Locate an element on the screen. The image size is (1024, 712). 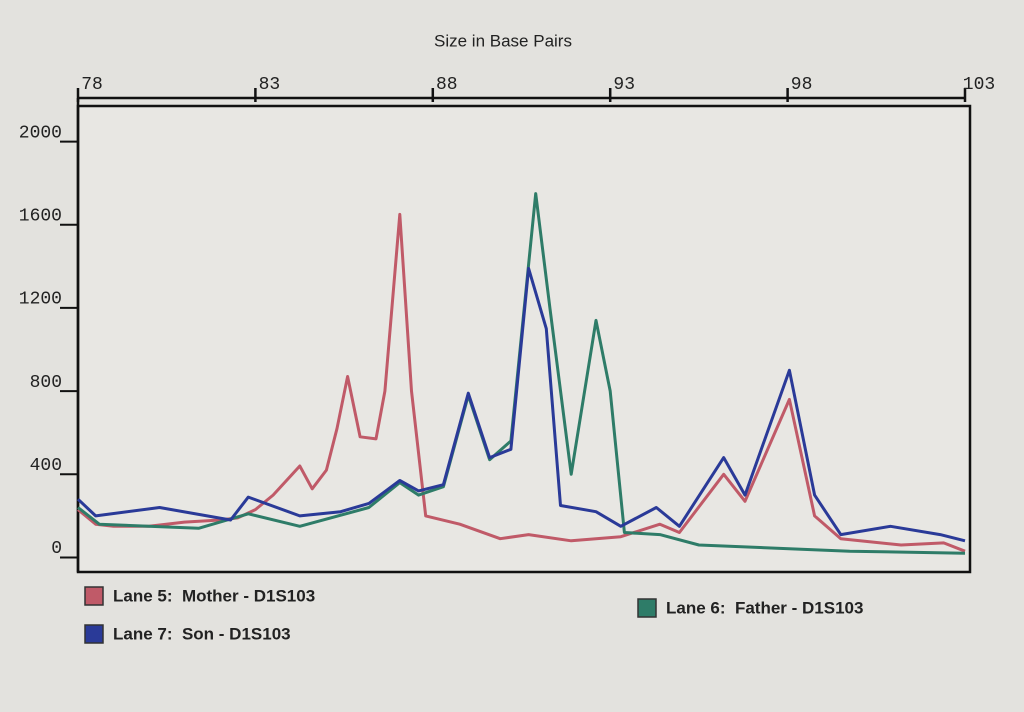
y-tick-label: 400 is located at coordinates (46, 466).